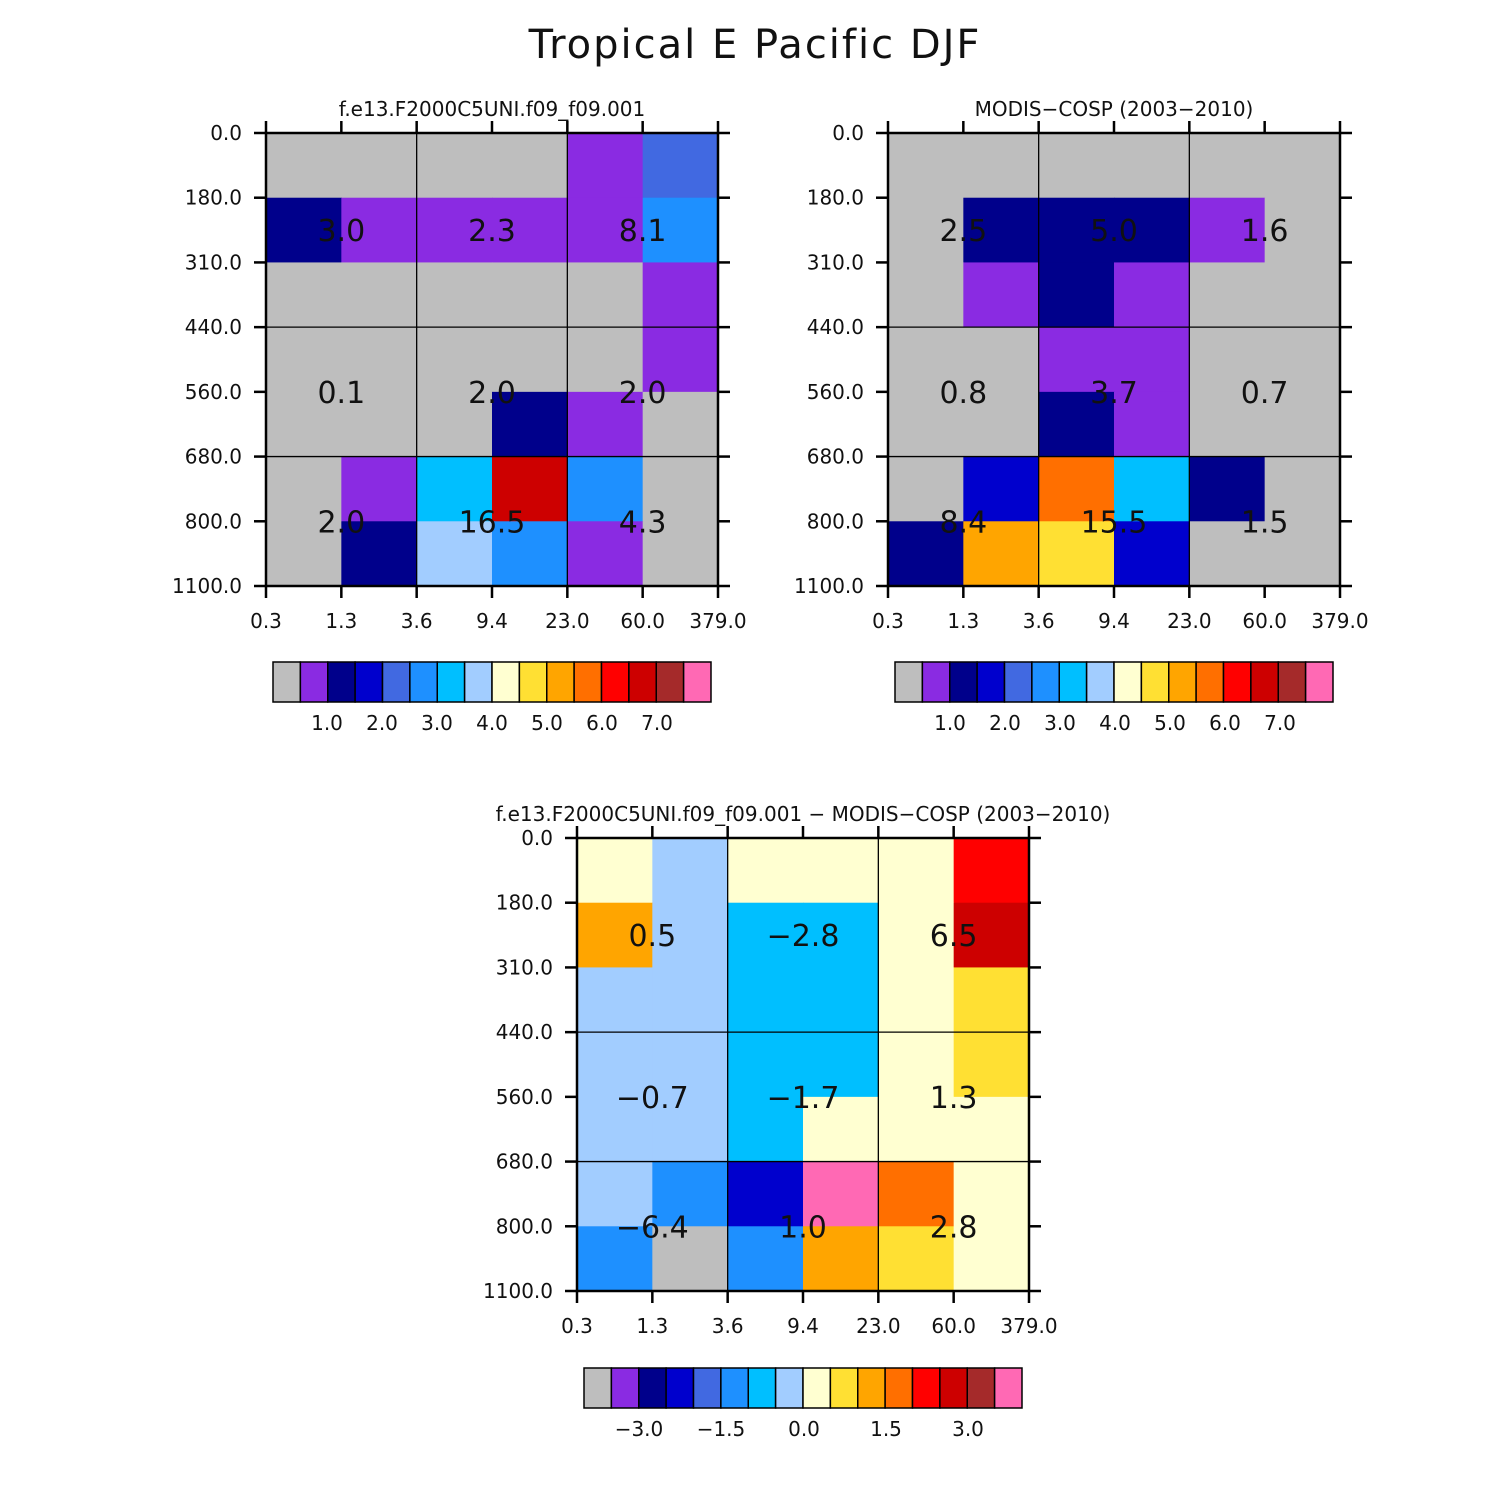 The width and height of the screenshot is (1510, 1510). I want to click on y-tick-label: 800.0, so click(213, 521).